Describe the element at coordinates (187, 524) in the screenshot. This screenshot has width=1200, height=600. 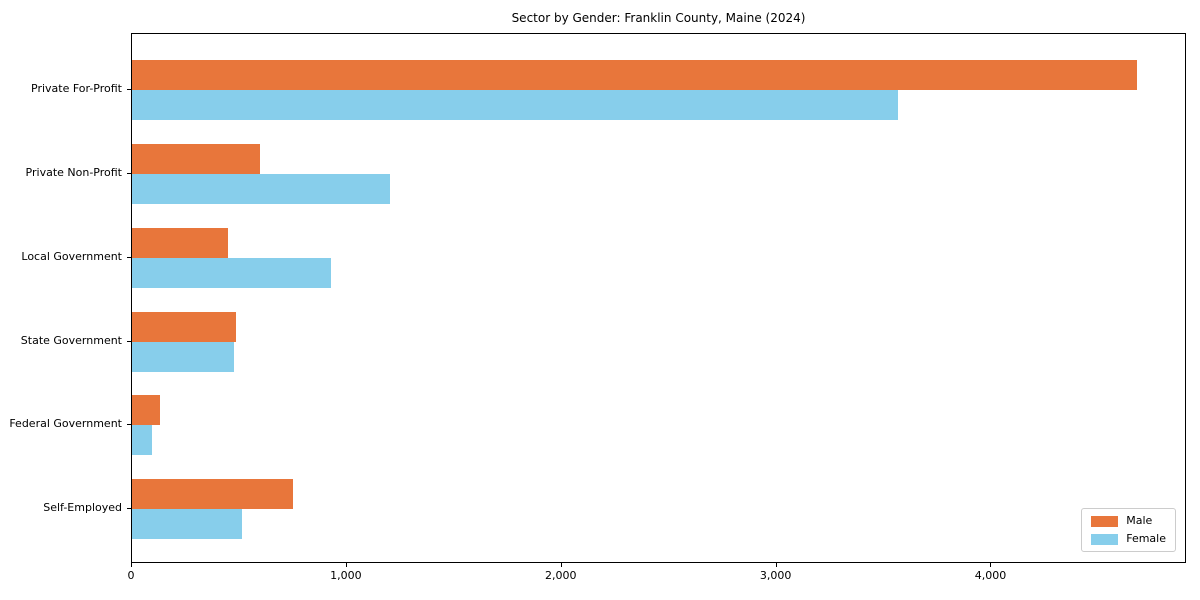
I see `bar-female-self-employed` at that location.